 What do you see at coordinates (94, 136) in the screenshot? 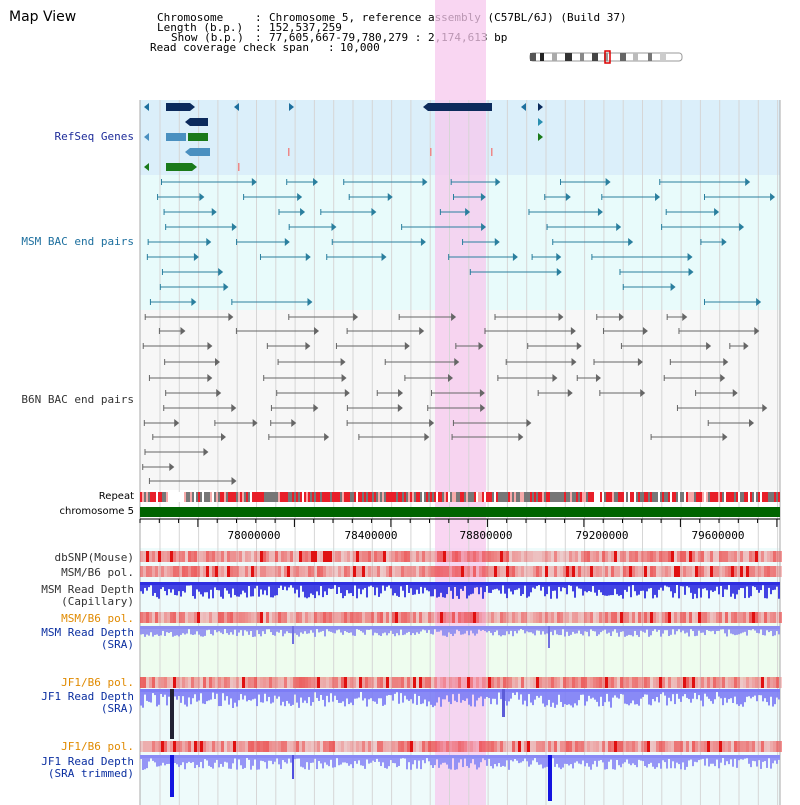
I see `track-label-refseq: RefSeq Genes` at bounding box center [94, 136].